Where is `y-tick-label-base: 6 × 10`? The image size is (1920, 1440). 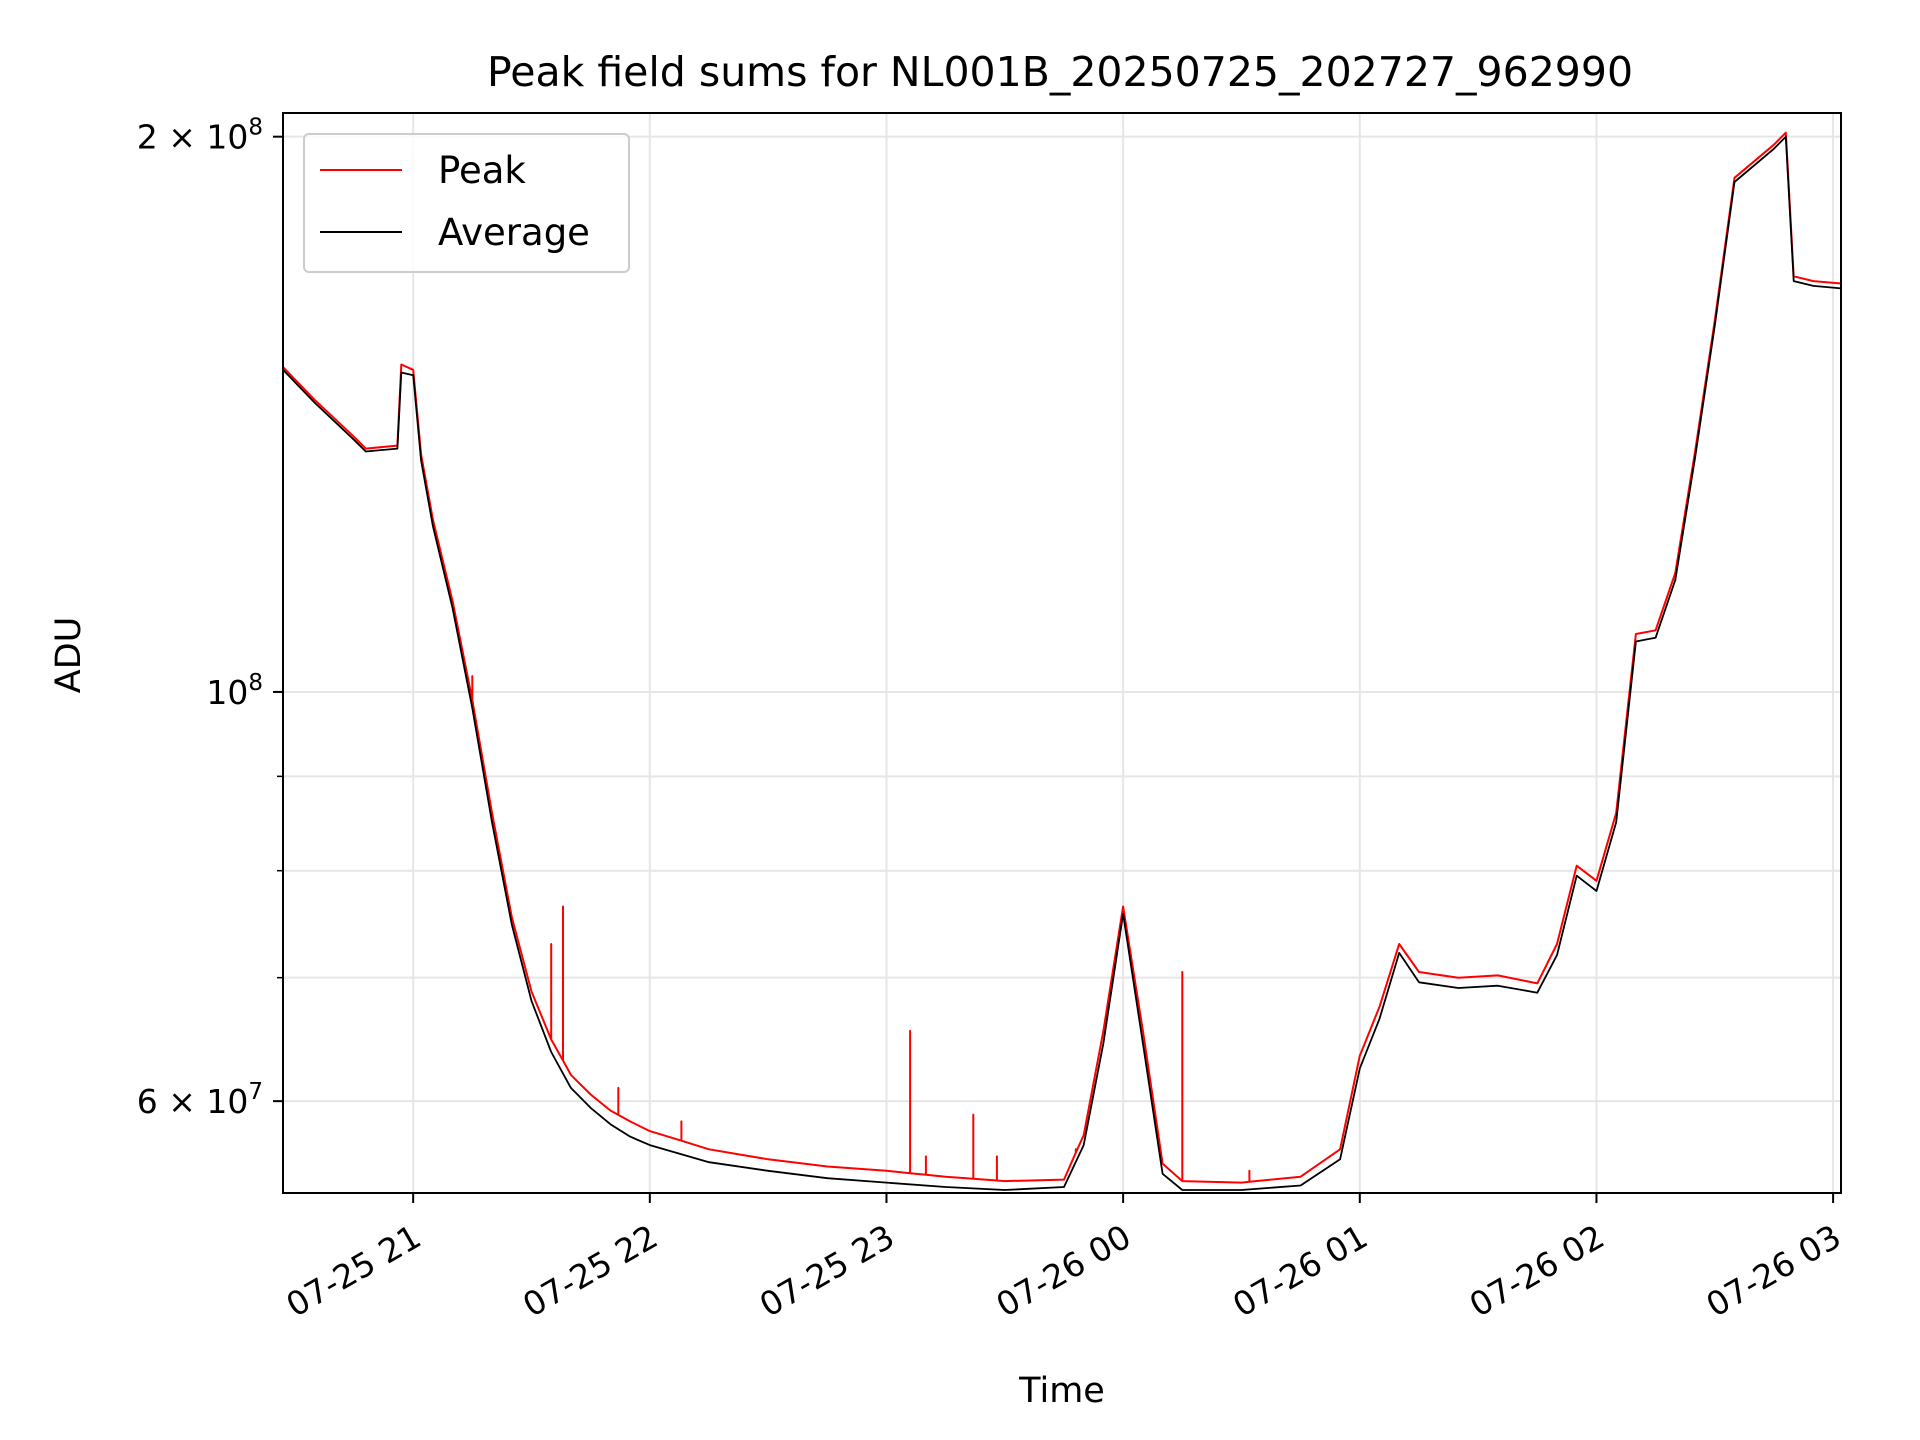 y-tick-label-base: 6 × 10 is located at coordinates (193, 1101).